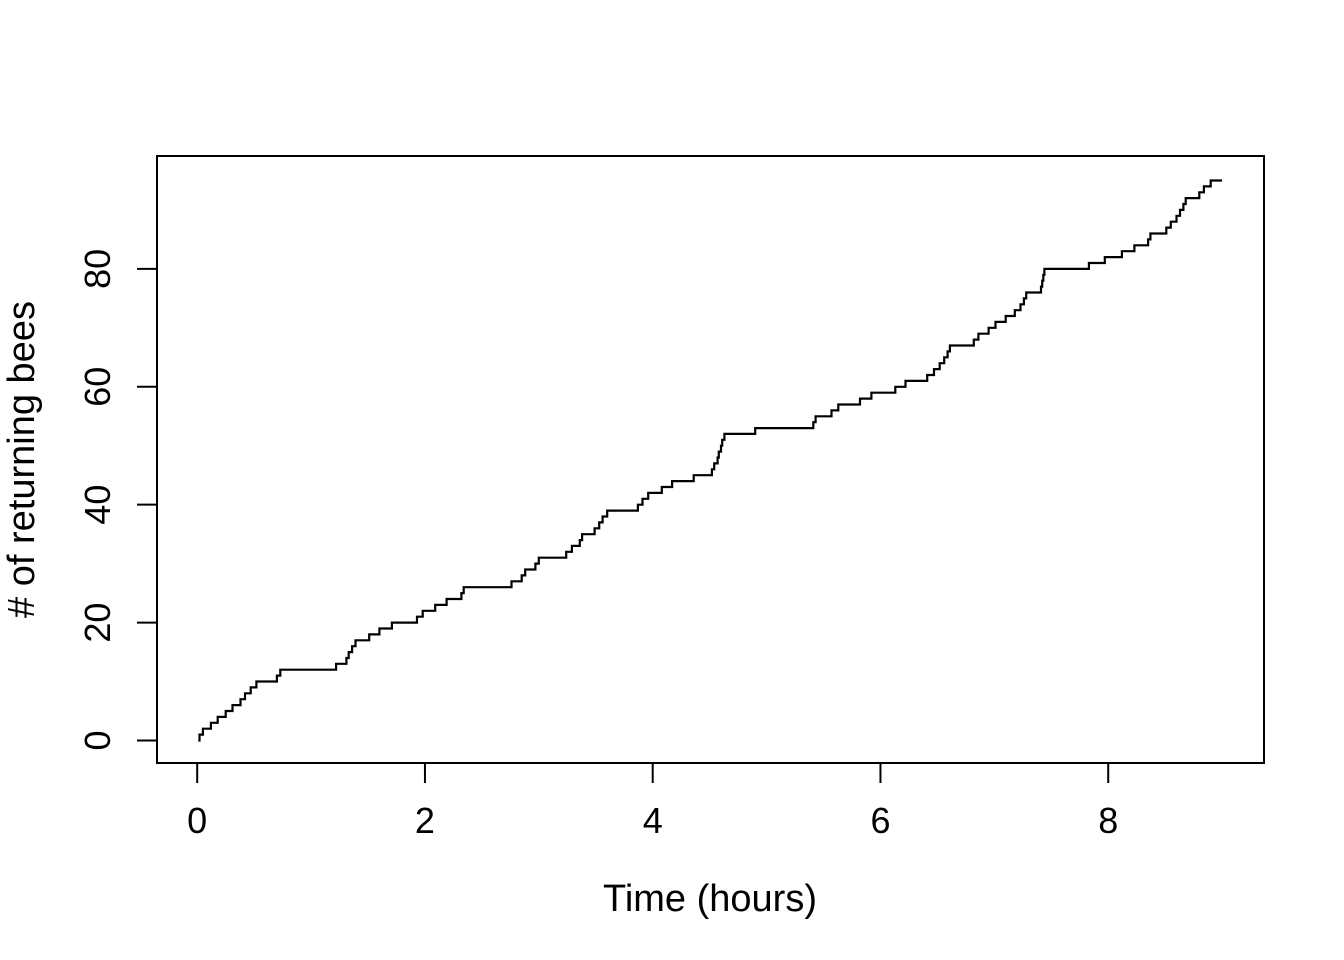 The height and width of the screenshot is (960, 1344). What do you see at coordinates (880, 820) in the screenshot?
I see `x-tick-label: 6` at bounding box center [880, 820].